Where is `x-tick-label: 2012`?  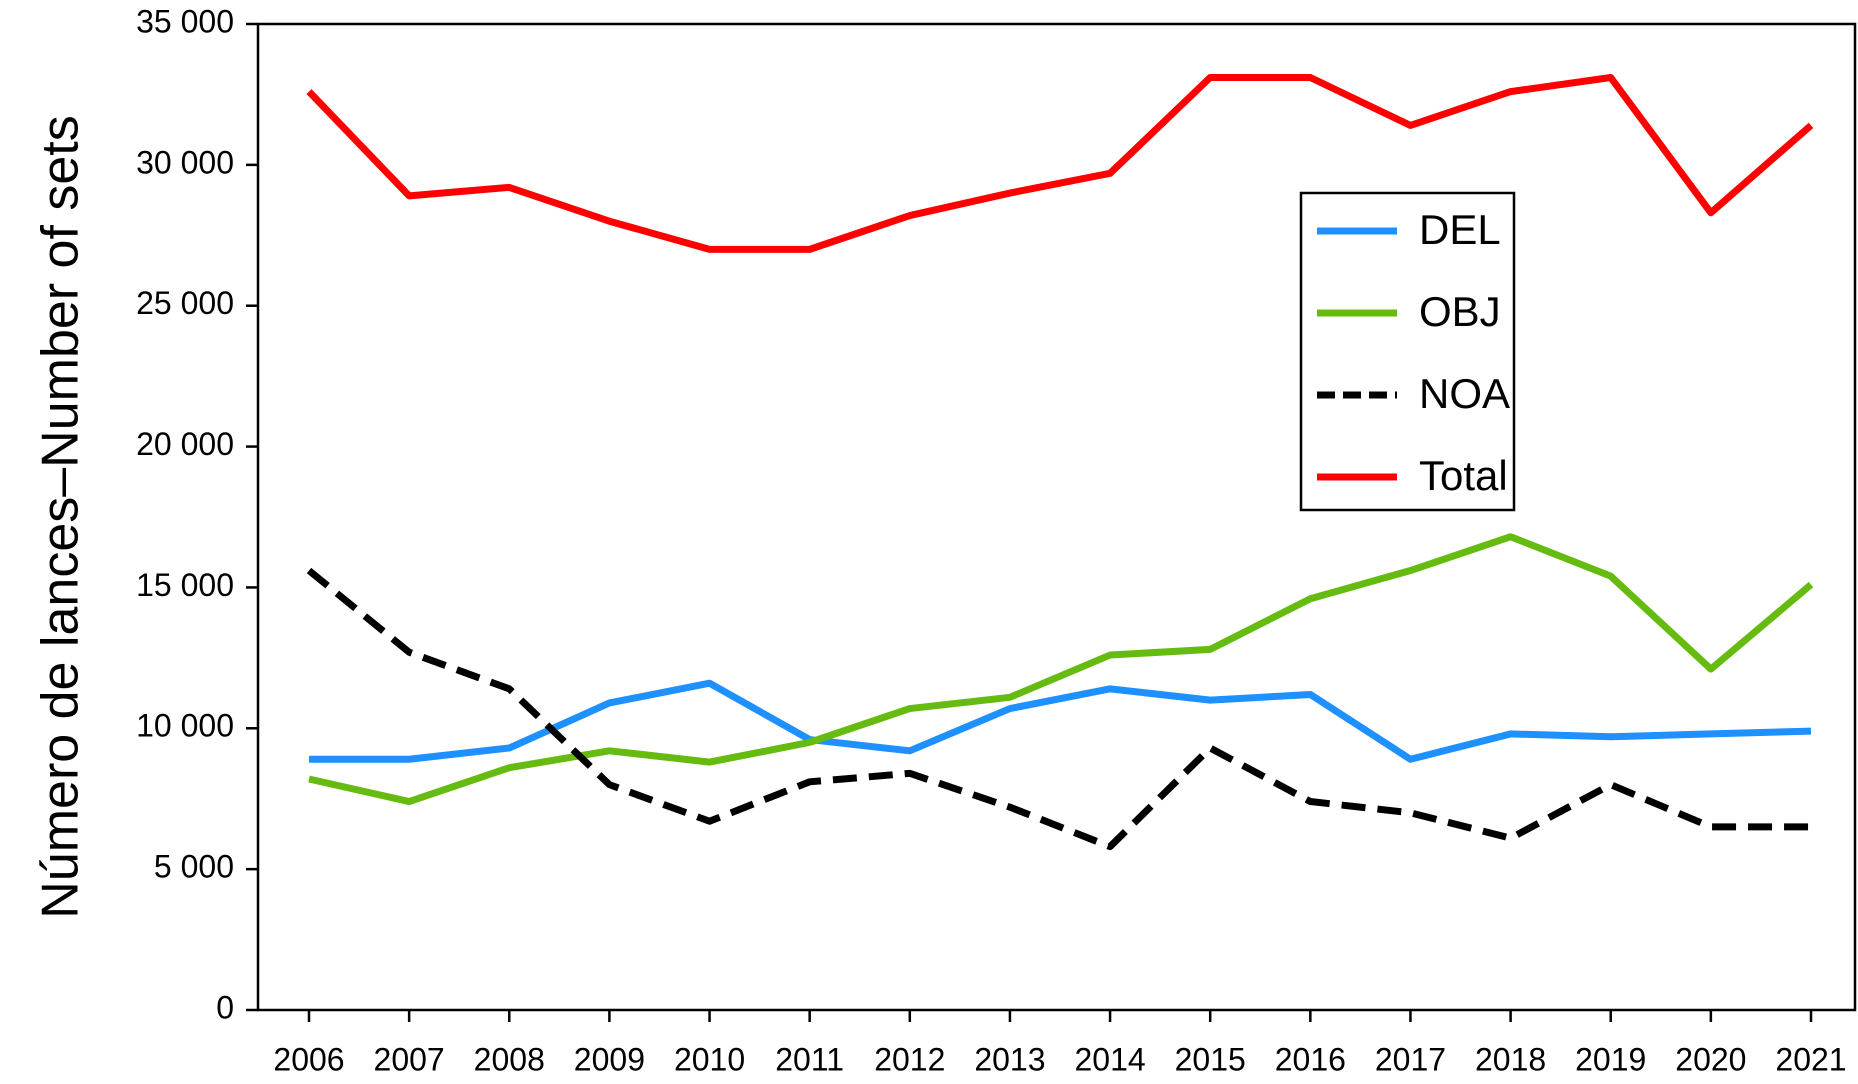
x-tick-label: 2012 is located at coordinates (909, 1059).